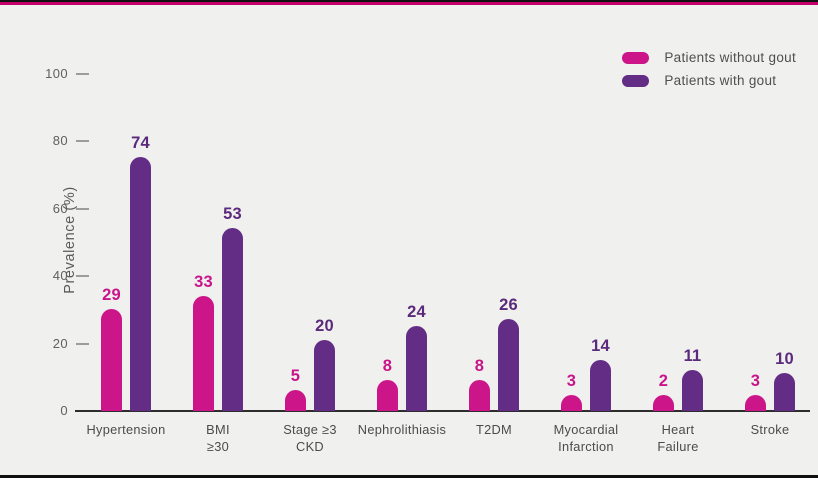  Describe the element at coordinates (111, 295) in the screenshot. I see `bar-value-without-gout-hypertension: 29` at that location.